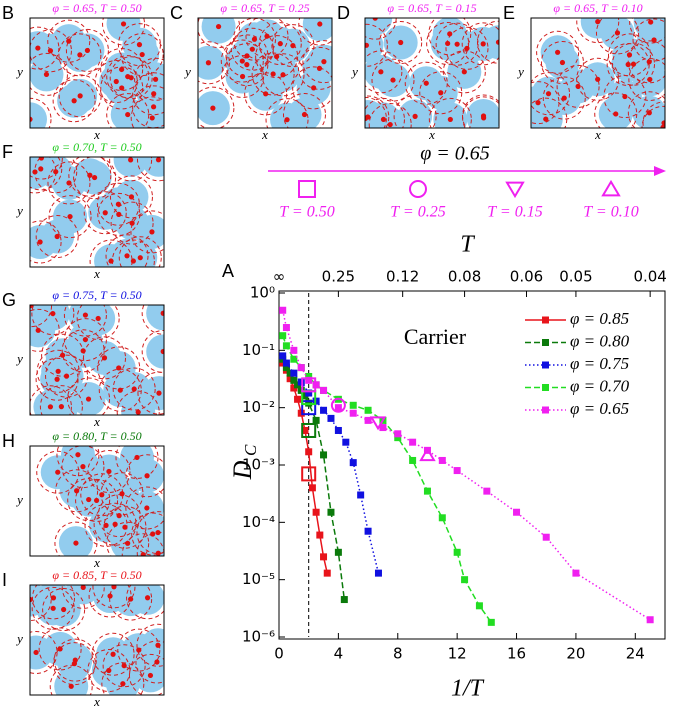 This screenshot has height=709, width=695. I want to click on legend-marker, so click(545, 320).